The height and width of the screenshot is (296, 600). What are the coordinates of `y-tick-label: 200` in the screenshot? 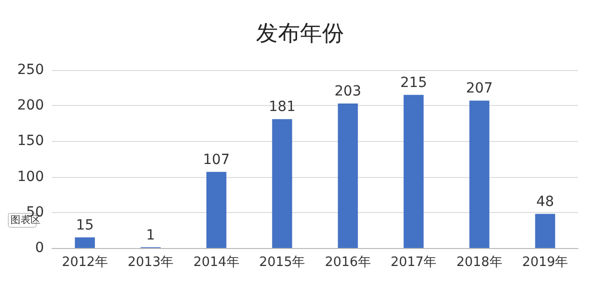 It's located at (30, 106).